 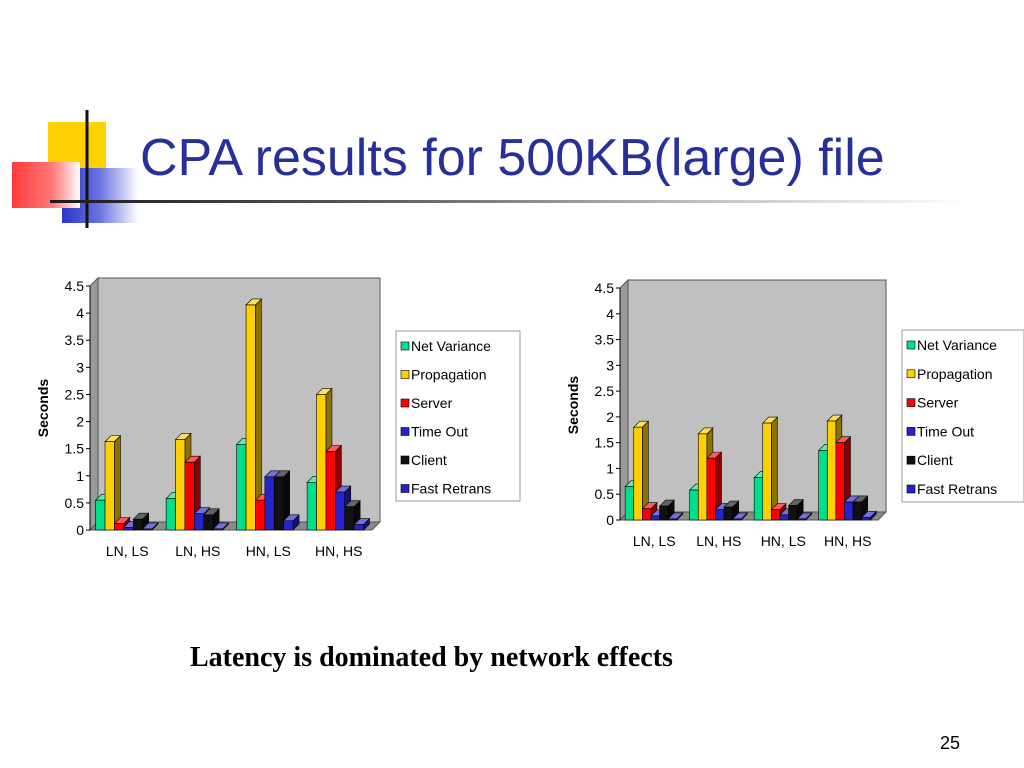 I want to click on slide-caption: Latency is dominated by network effects, so click(x=431, y=657).